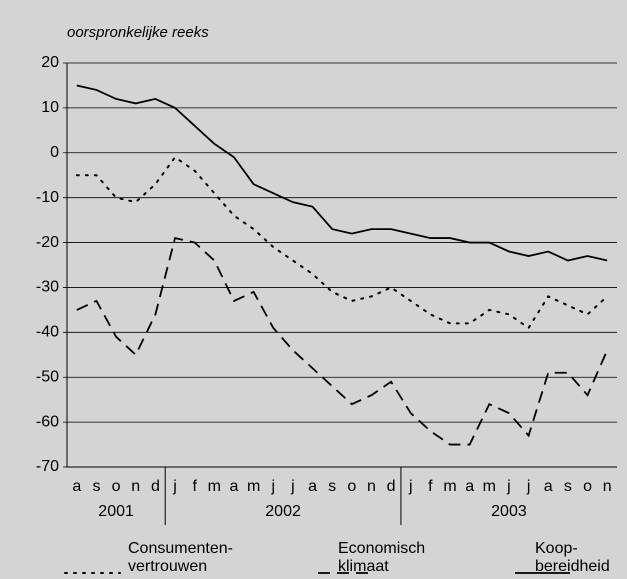 This screenshot has width=627, height=579. I want to click on legend-label: Koop-bereidheid, so click(572, 557).